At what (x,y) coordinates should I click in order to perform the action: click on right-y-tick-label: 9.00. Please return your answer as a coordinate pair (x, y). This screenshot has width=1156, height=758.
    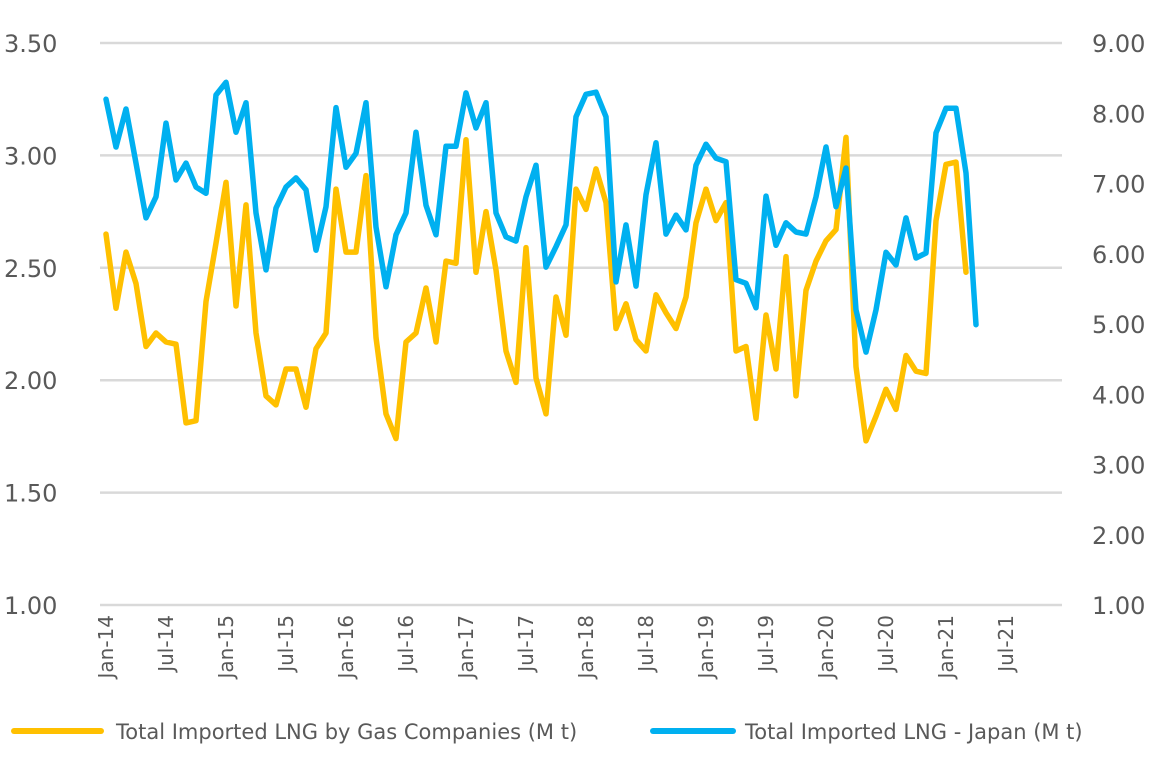
    Looking at the image, I should click on (1118, 44).